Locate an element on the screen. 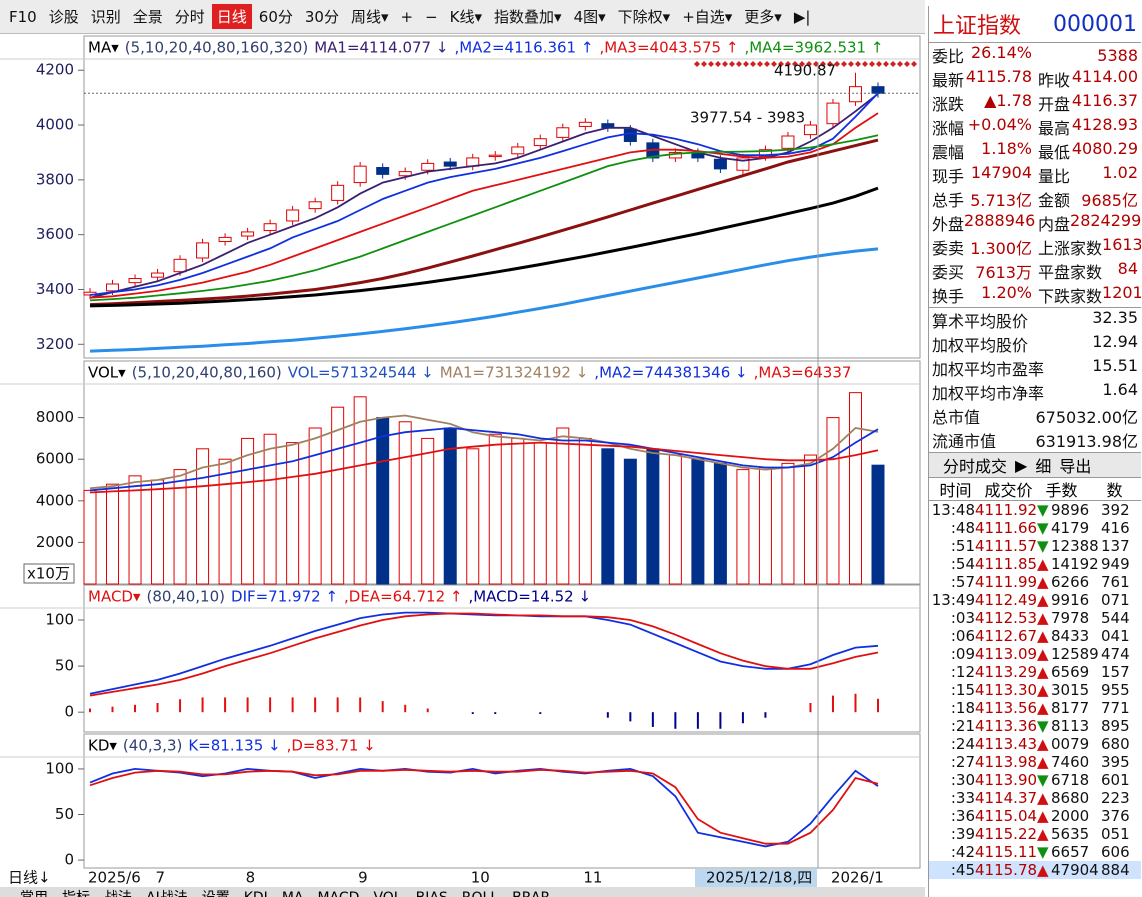 The image size is (1142, 897). bottom-tab: AI战法 is located at coordinates (167, 892).